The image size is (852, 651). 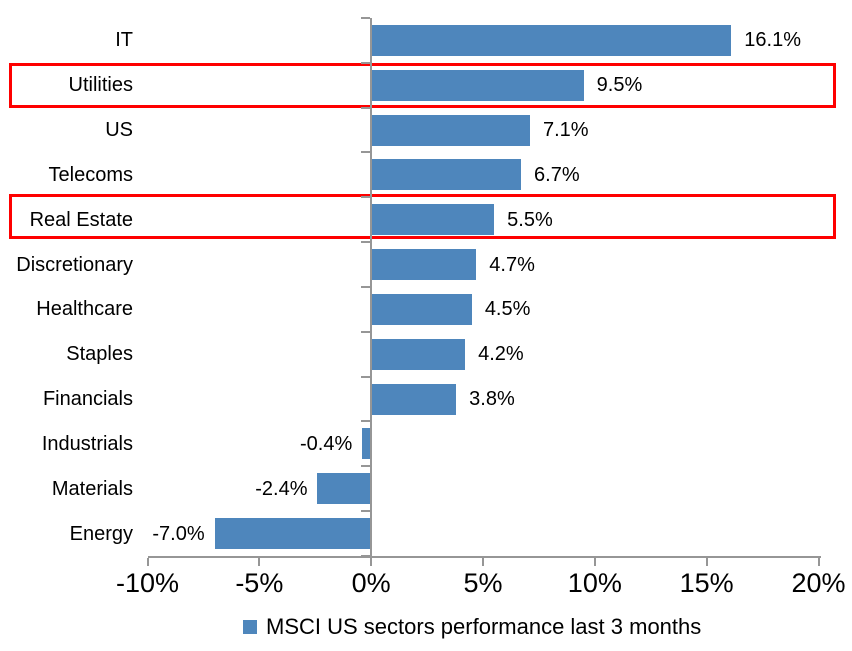 I want to click on bar-discretionary, so click(x=424, y=265).